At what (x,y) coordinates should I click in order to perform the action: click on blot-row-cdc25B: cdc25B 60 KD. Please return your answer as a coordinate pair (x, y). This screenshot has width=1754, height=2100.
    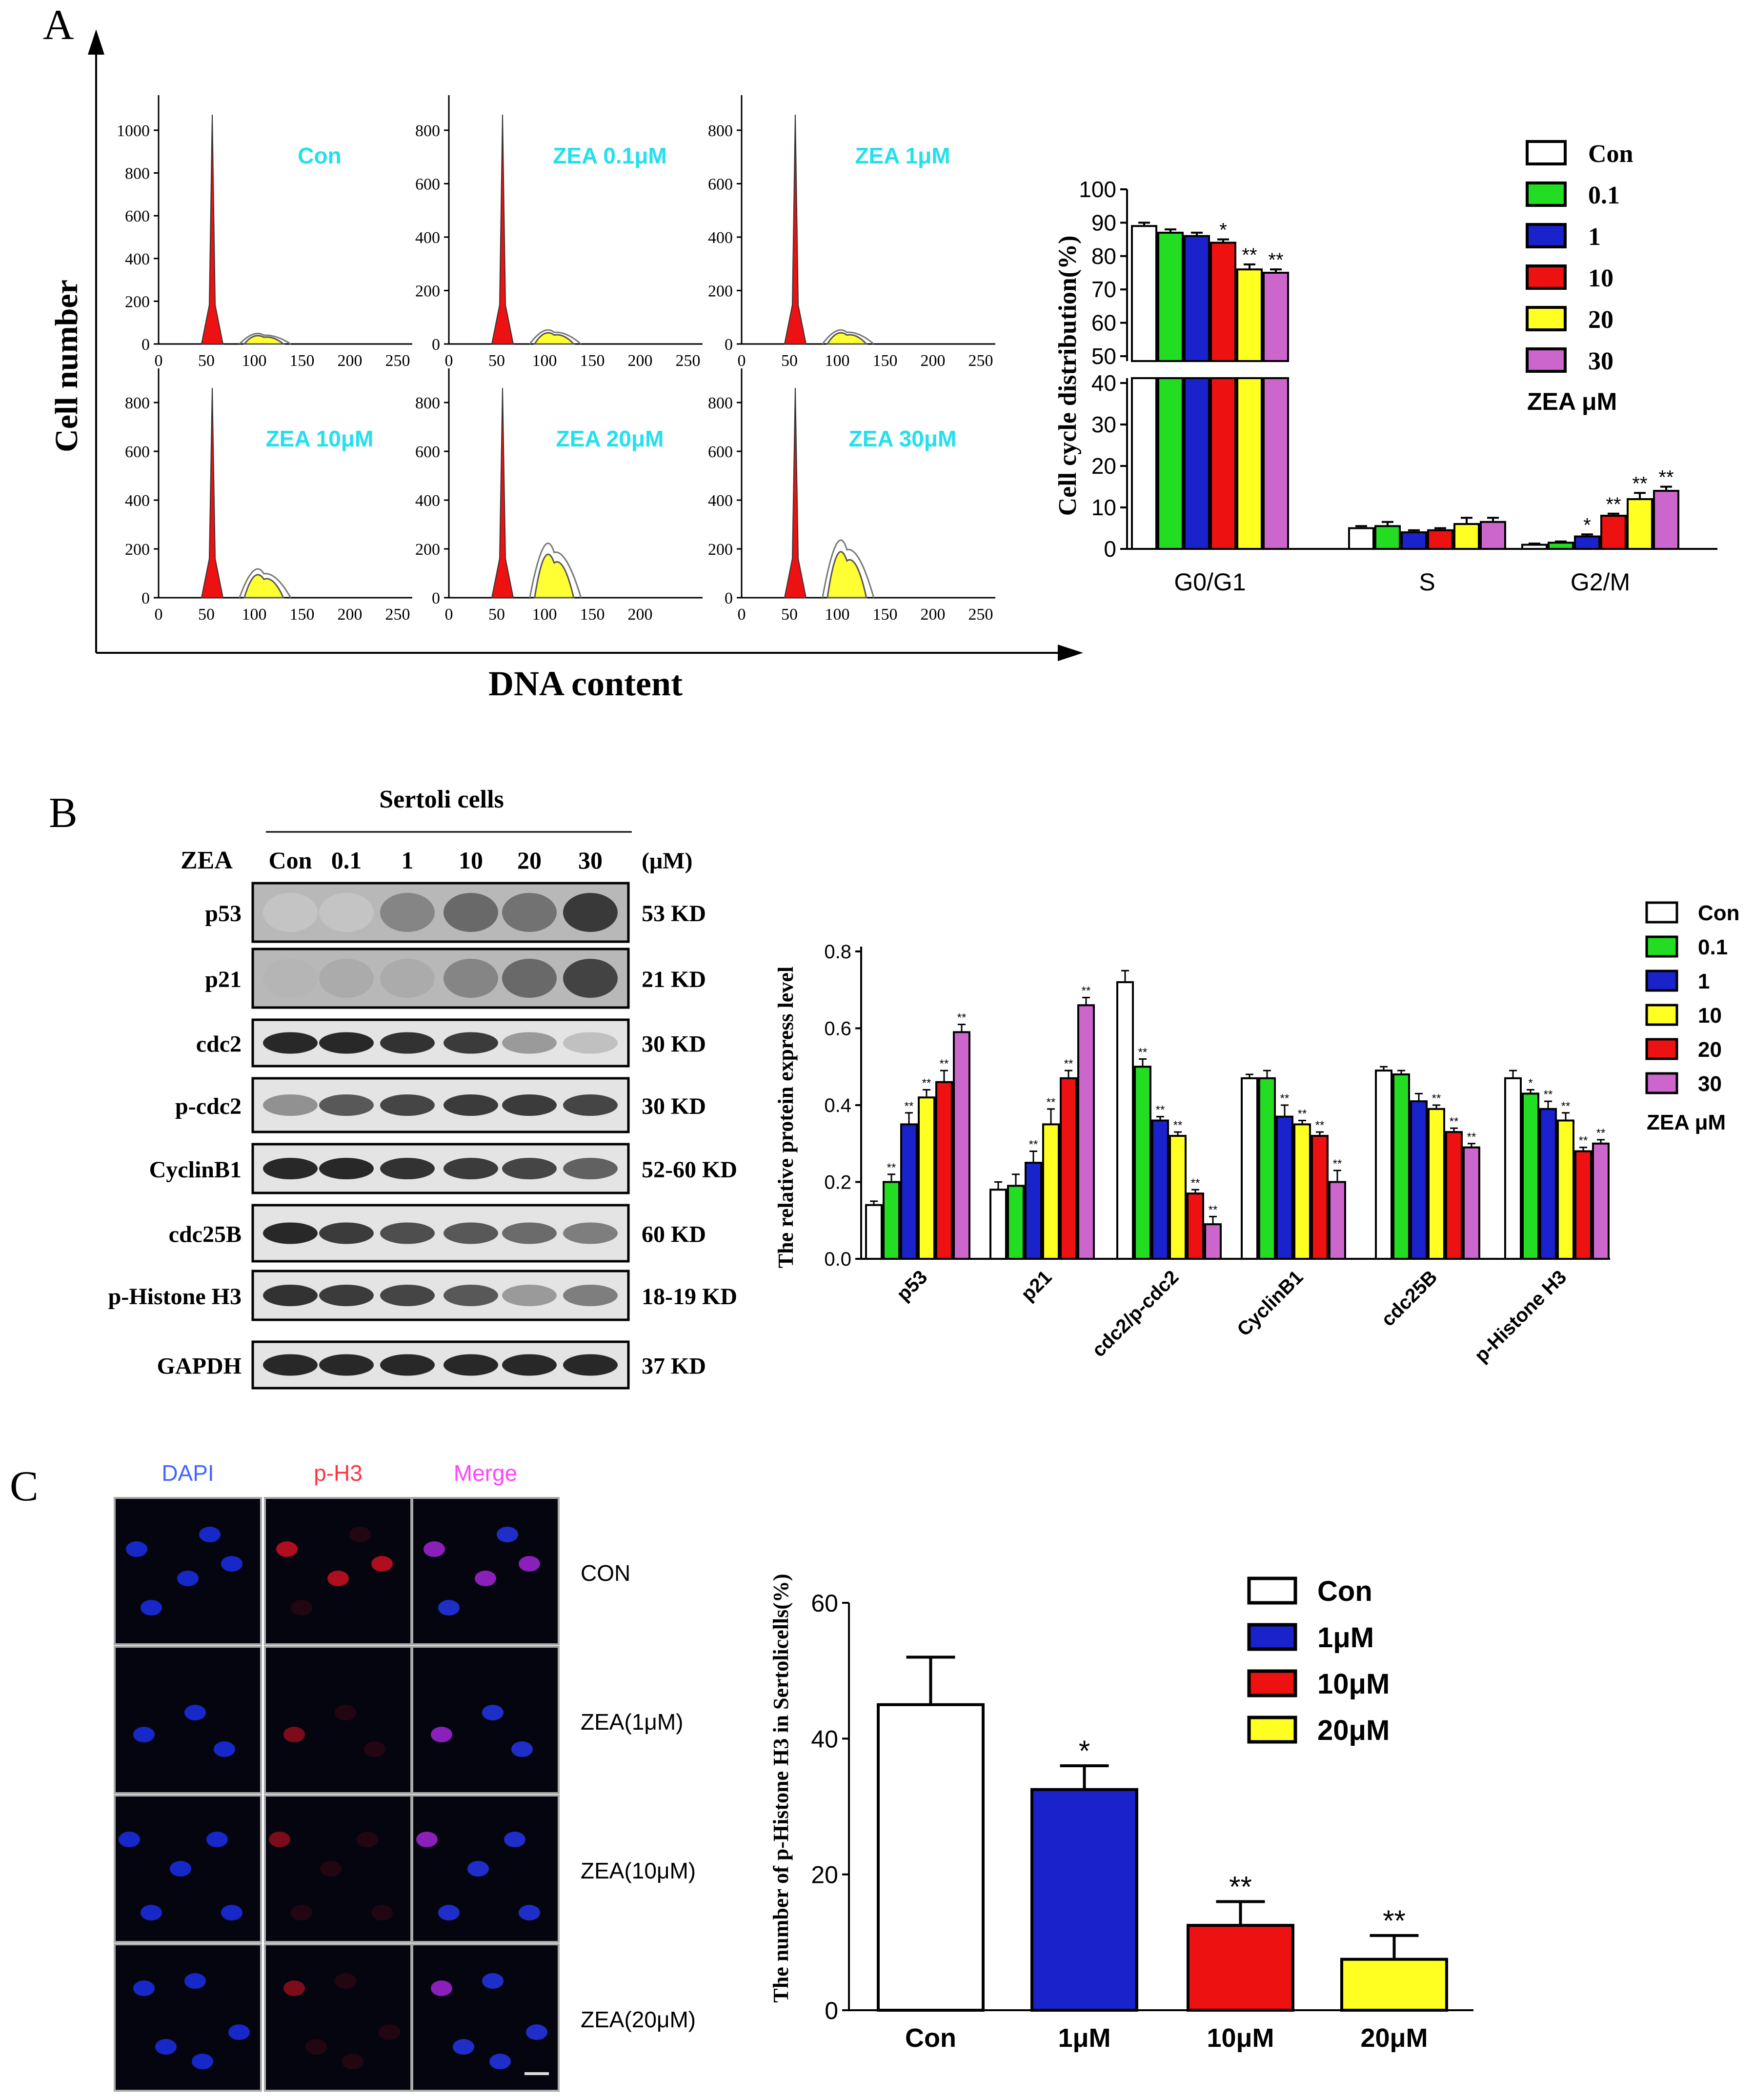
    Looking at the image, I should click on (437, 1233).